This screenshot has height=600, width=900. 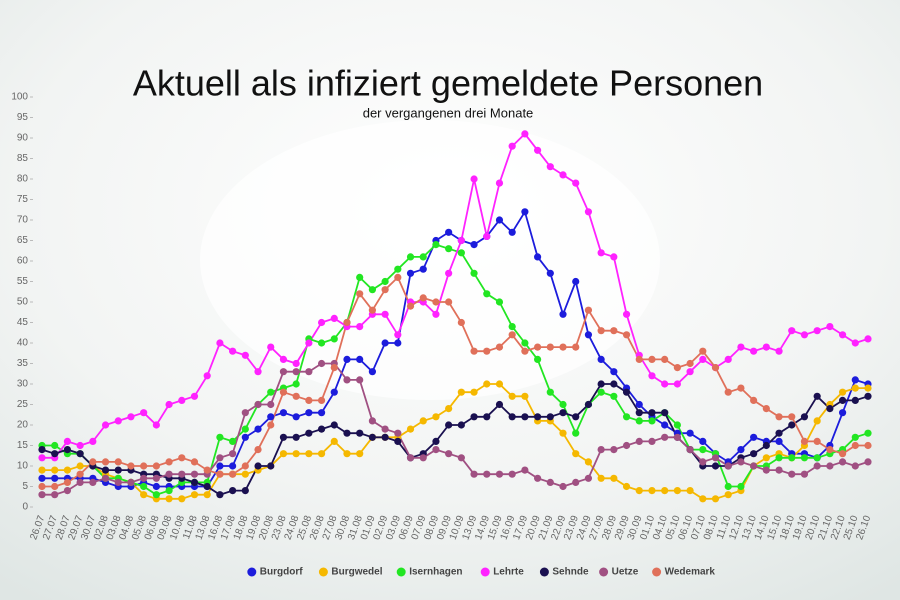 What do you see at coordinates (690, 572) in the screenshot?
I see `legend-label: Wedemark` at bounding box center [690, 572].